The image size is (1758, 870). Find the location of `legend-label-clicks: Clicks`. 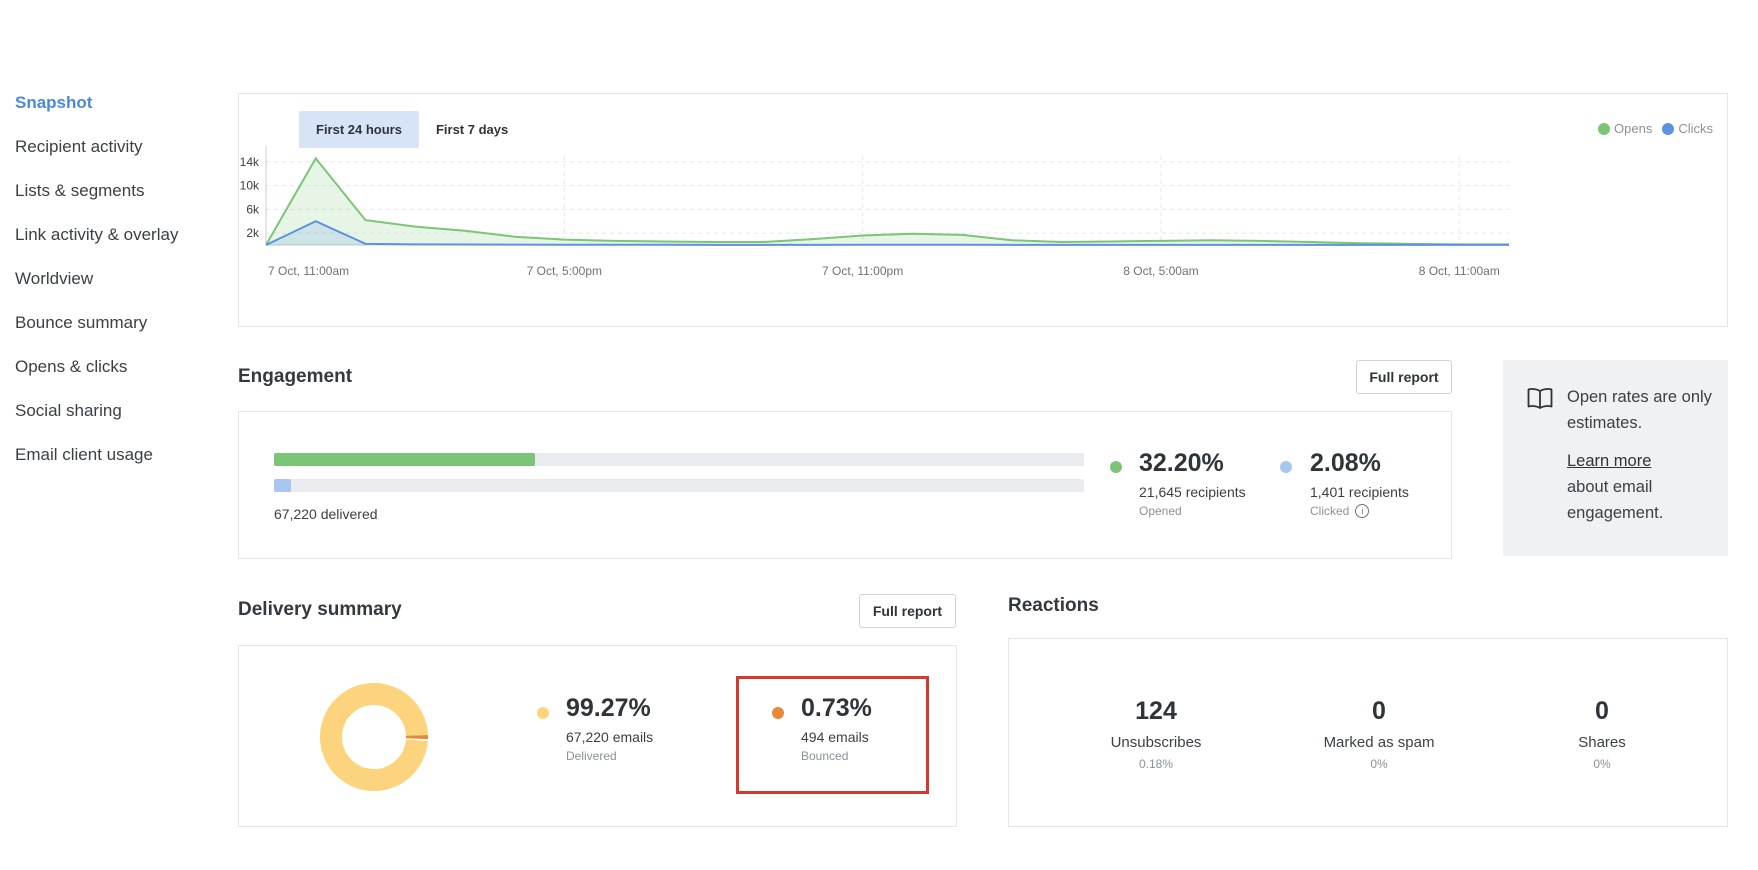

legend-label-clicks: Clicks is located at coordinates (1695, 128).